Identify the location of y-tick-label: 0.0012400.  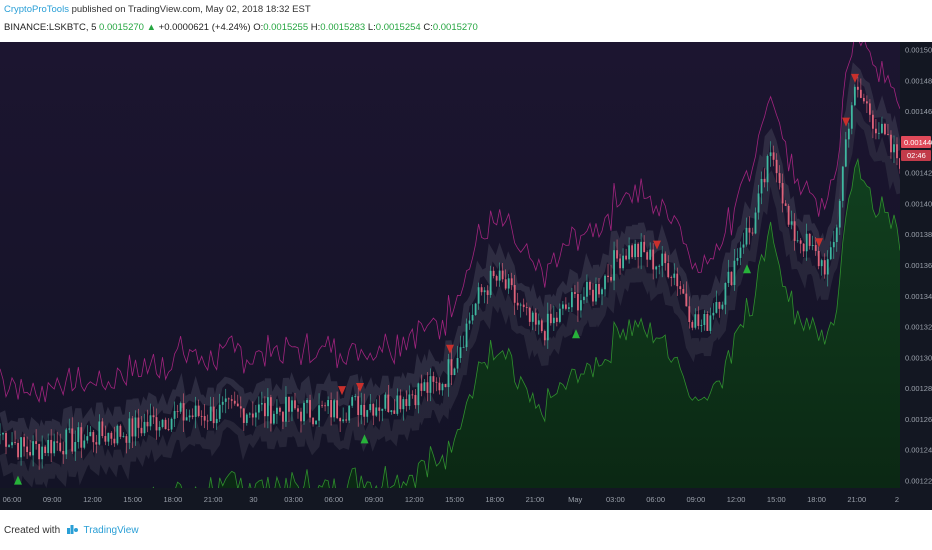
(918, 450).